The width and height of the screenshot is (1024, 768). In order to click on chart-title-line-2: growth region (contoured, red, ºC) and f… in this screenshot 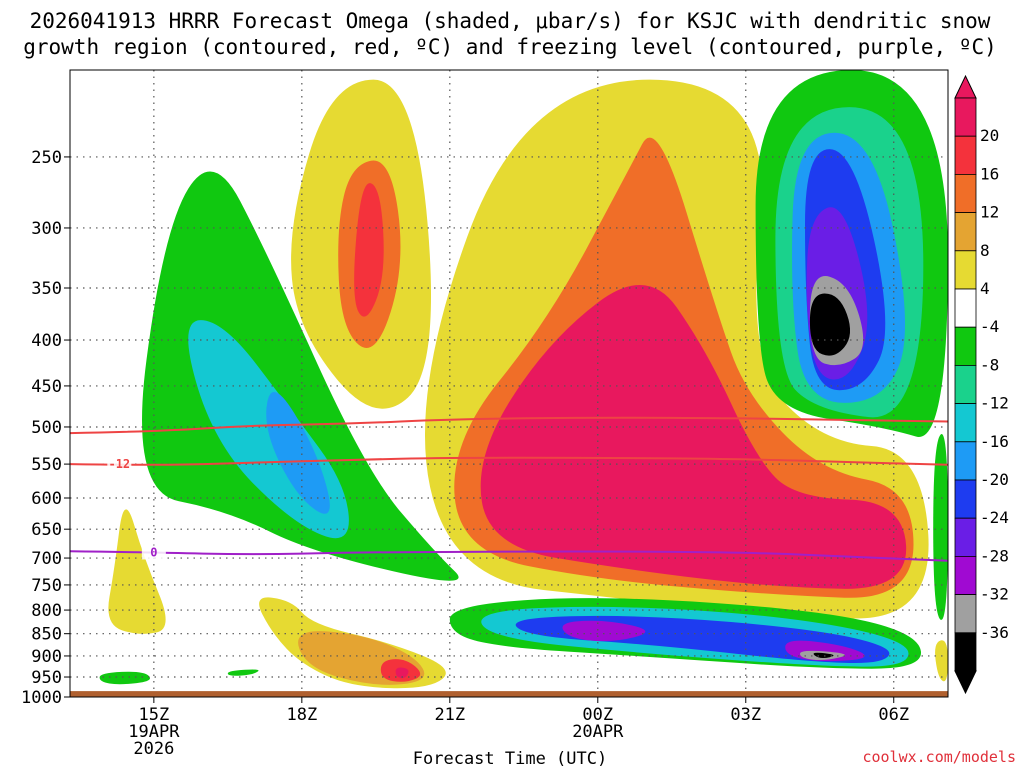, I will do `click(510, 47)`.